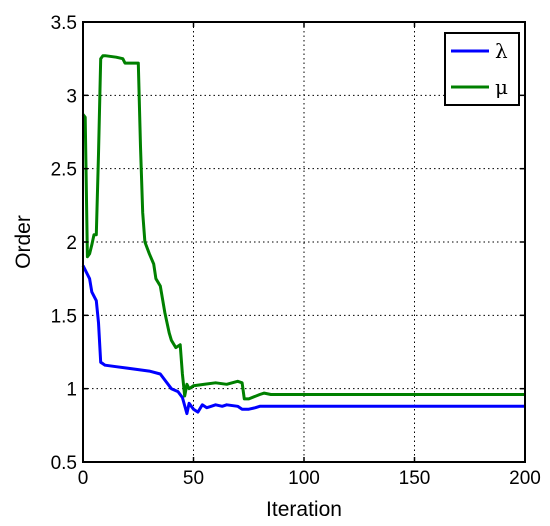  I want to click on y-tick-label: 0.5, so click(64, 463).